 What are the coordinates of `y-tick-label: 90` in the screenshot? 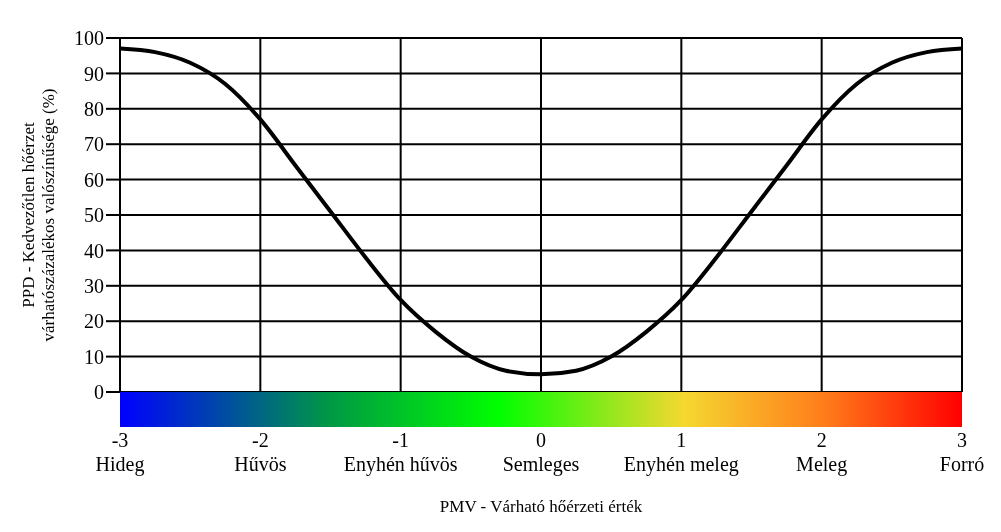 It's located at (94, 73).